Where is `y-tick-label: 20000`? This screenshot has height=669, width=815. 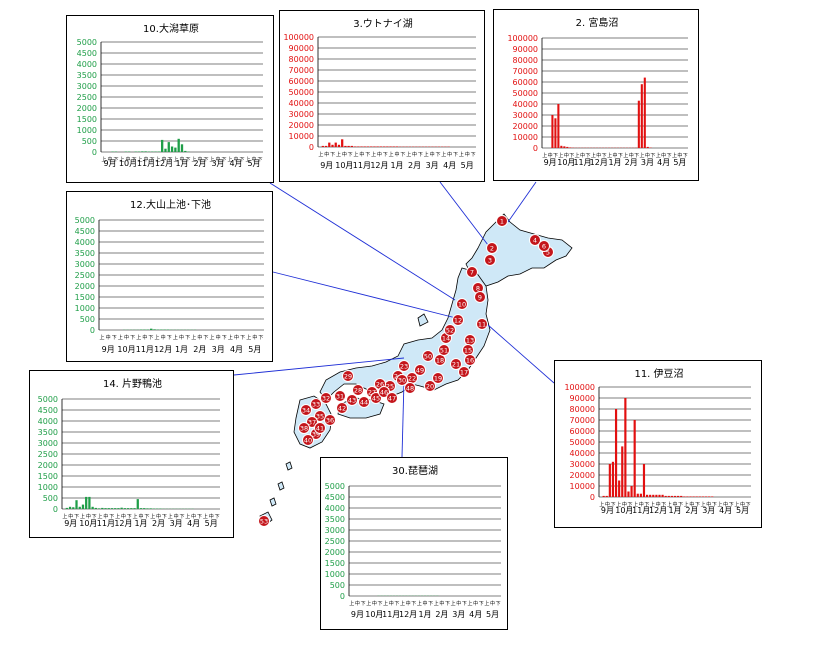 y-tick-label: 20000 is located at coordinates (301, 125).